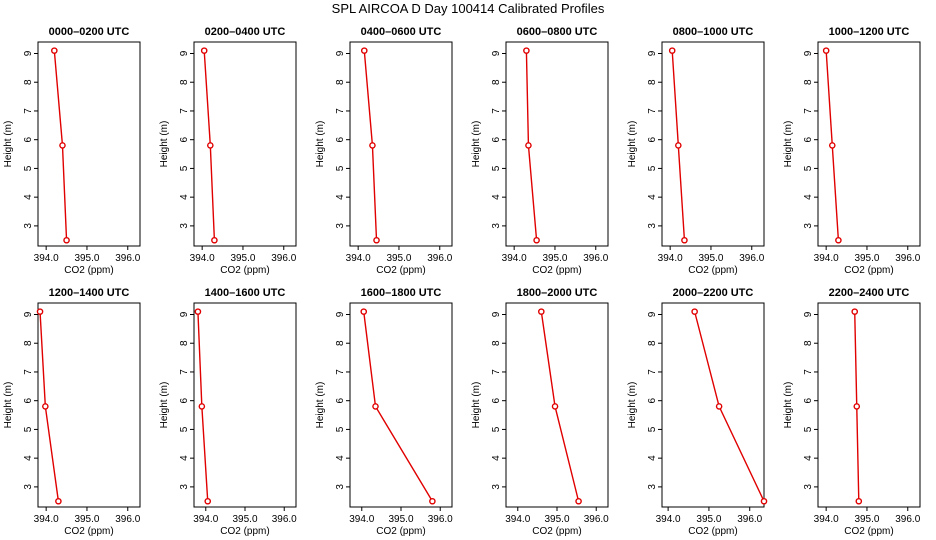 Image resolution: width=936 pixels, height=540 pixels. Describe the element at coordinates (557, 32) in the screenshot. I see `panel-title: 0600–0800 UTC` at that location.